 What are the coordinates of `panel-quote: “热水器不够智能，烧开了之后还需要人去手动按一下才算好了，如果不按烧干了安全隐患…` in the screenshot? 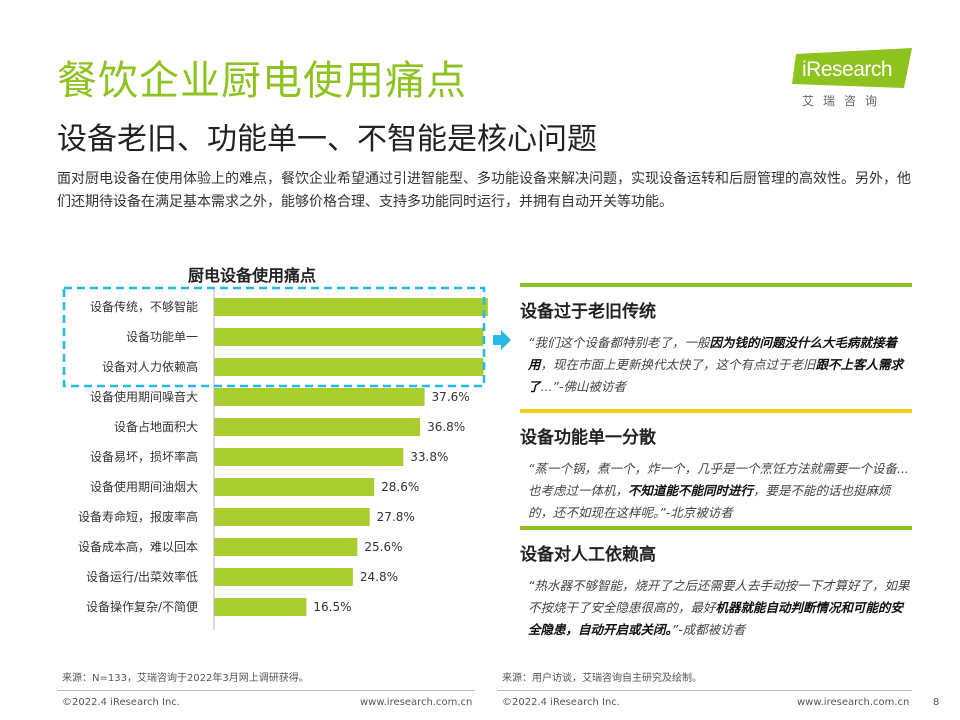 It's located at (716, 608).